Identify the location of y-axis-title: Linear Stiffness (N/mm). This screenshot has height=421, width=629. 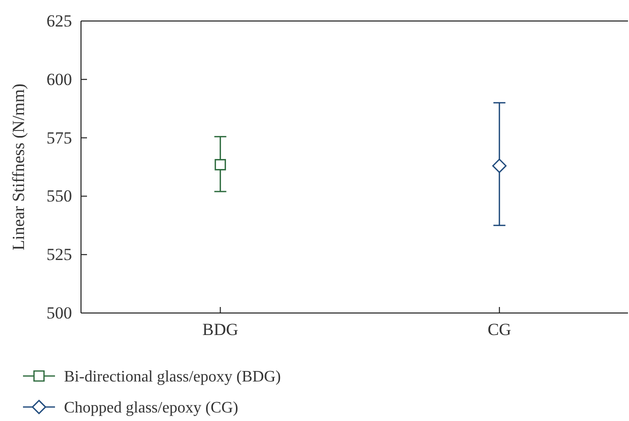
(18, 167).